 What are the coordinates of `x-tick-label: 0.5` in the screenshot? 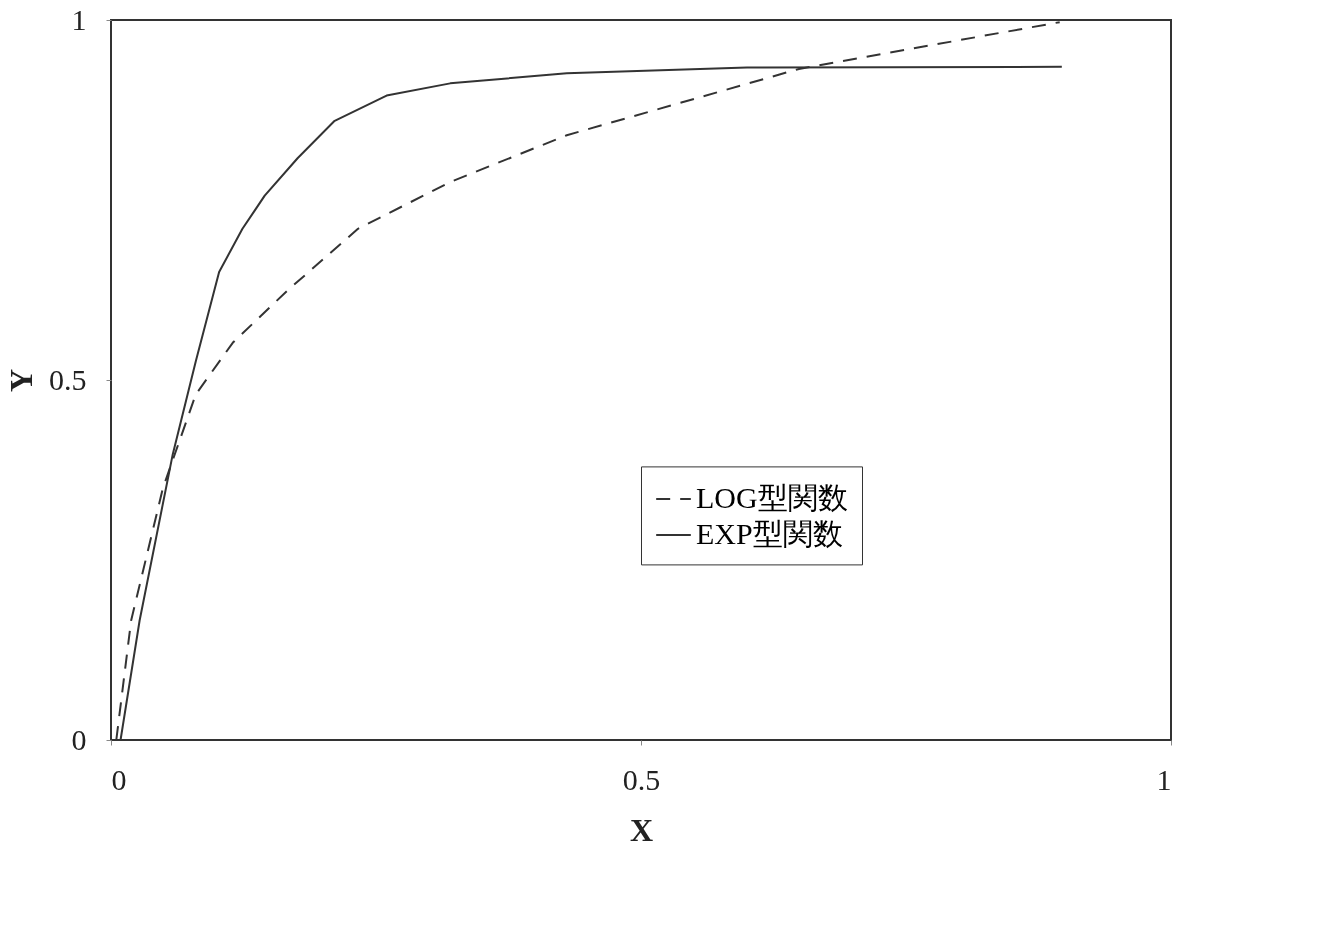 It's located at (641, 779).